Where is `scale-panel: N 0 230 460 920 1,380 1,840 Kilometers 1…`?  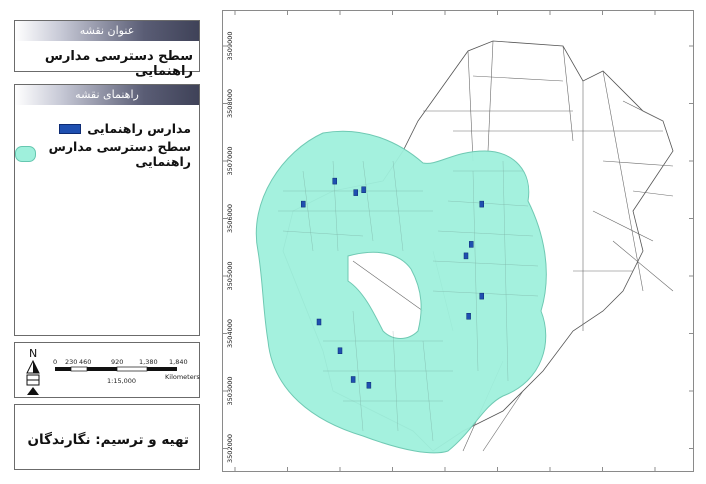 scale-panel: N 0 230 460 920 1,380 1,840 Kilometers 1… is located at coordinates (107, 370).